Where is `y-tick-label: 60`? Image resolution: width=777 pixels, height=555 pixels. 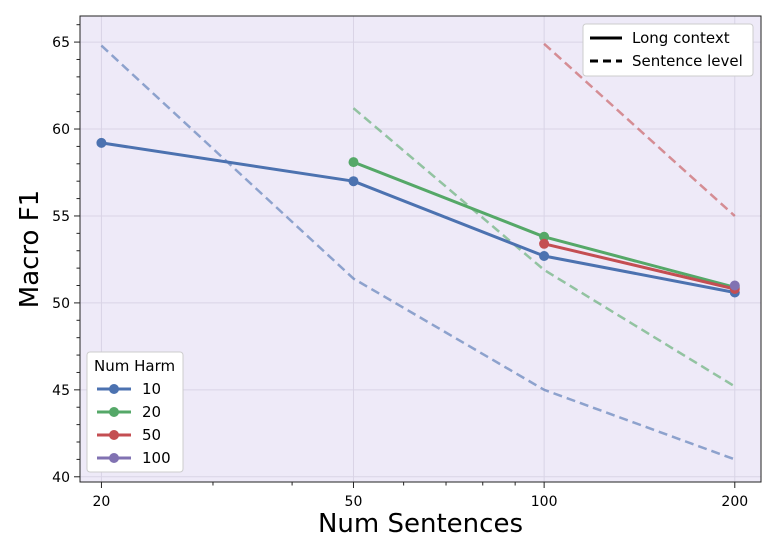 y-tick-label: 60 is located at coordinates (61, 130).